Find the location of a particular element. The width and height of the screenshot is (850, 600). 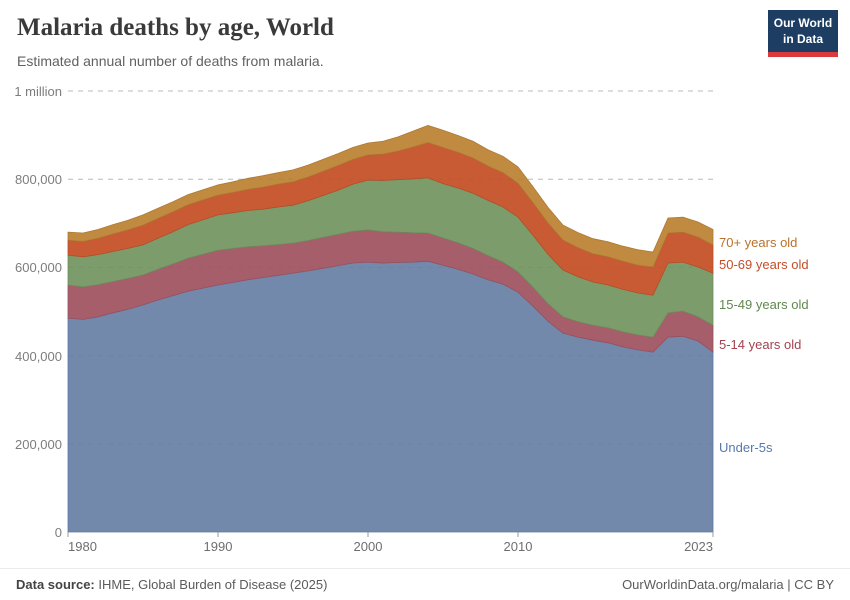

y-axis-tick-label: 800,000 is located at coordinates (38, 180).